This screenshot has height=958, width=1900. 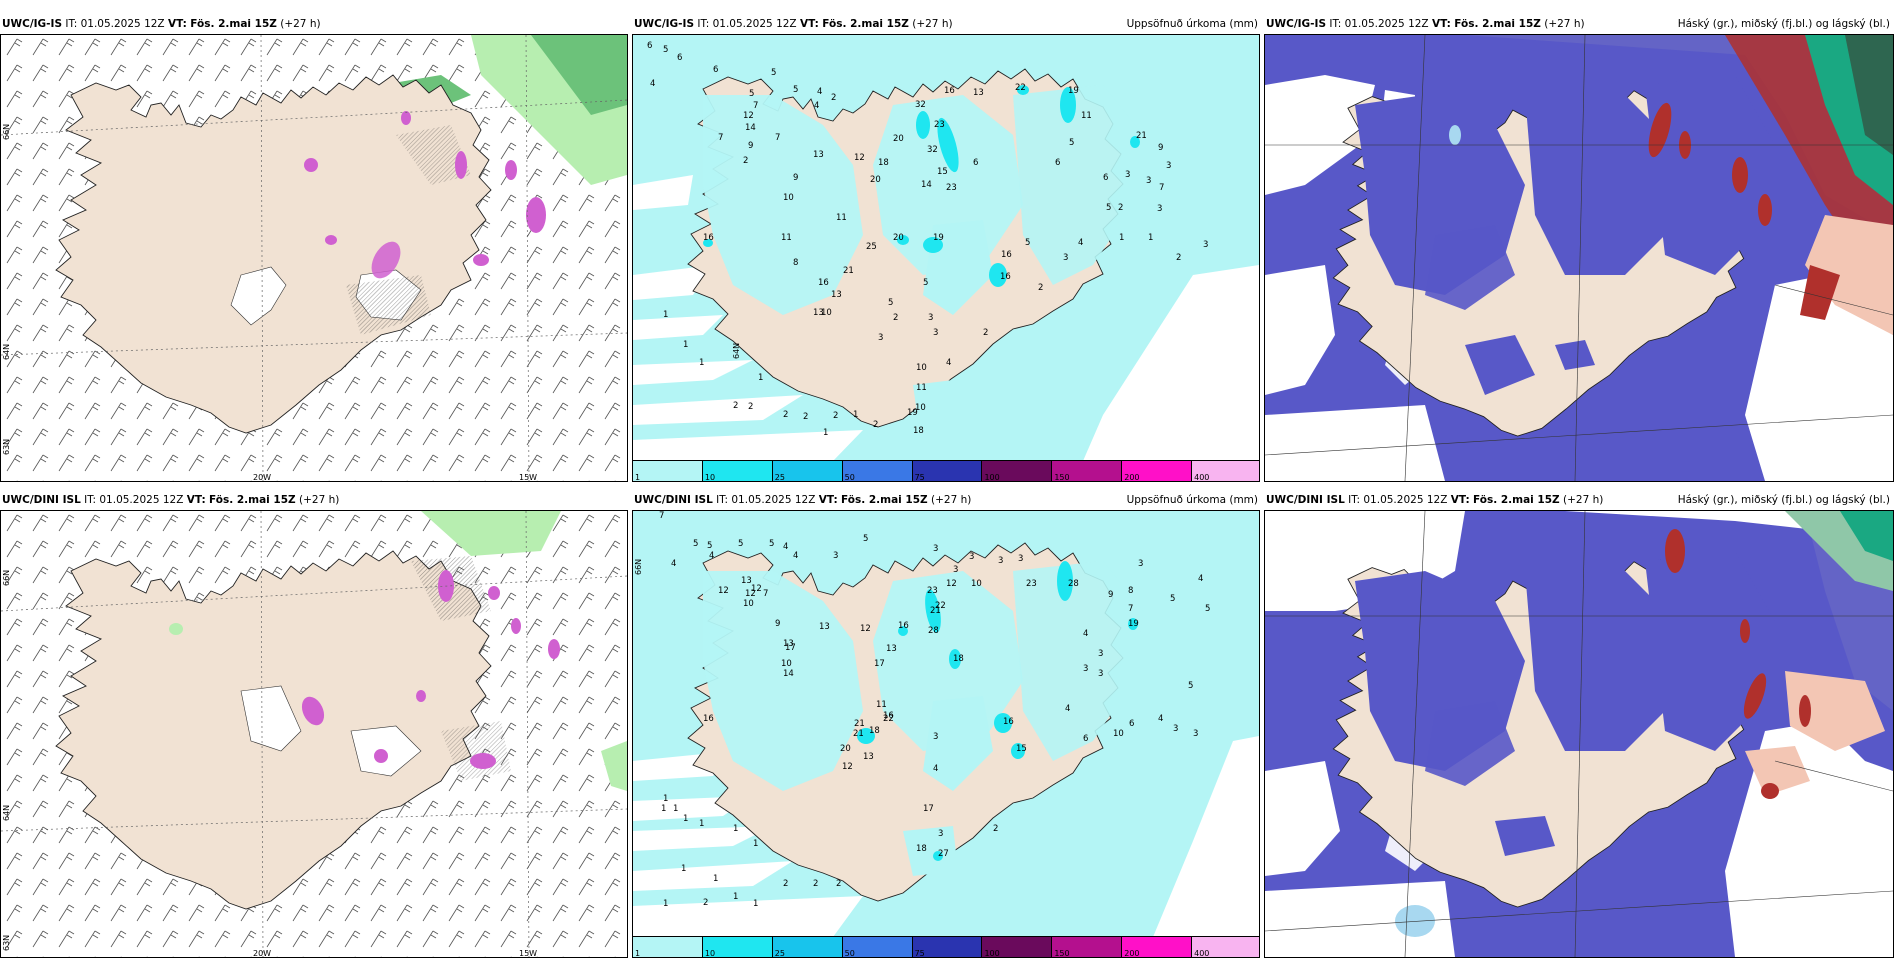 What do you see at coordinates (992, 477) in the screenshot?
I see `colorbar-tick-label: 100` at bounding box center [992, 477].